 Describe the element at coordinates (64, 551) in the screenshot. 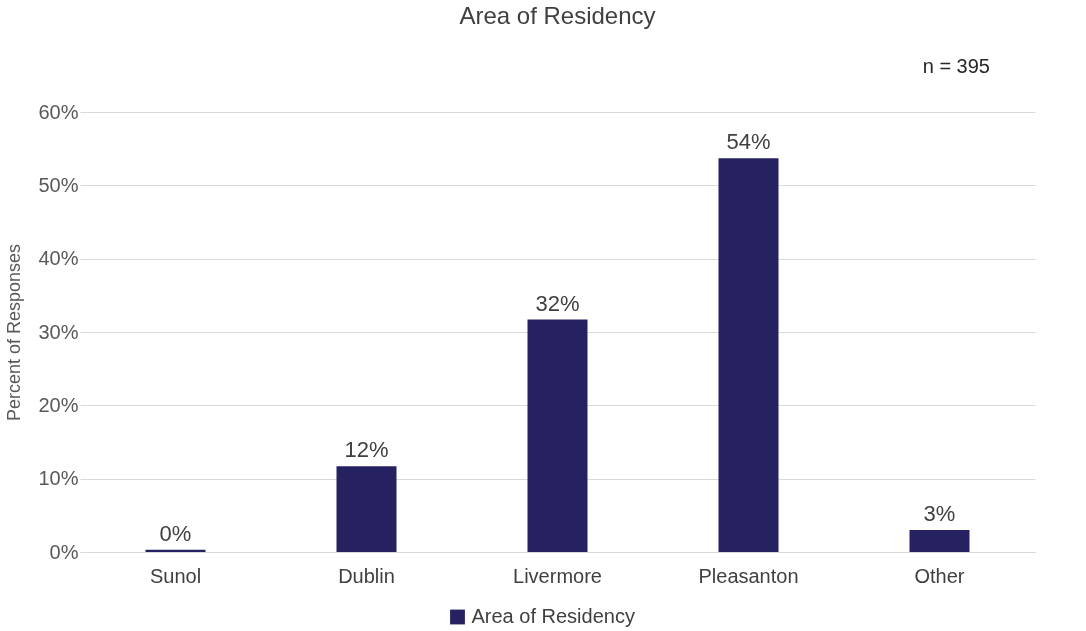

I see `y-tick-label: 0%` at that location.